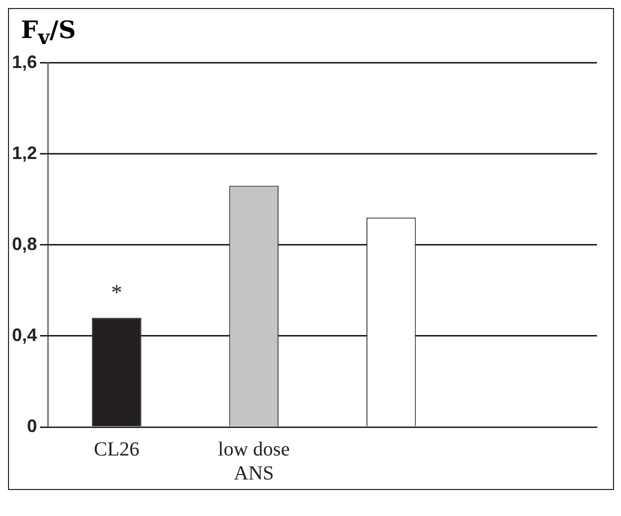 The image size is (621, 516). What do you see at coordinates (116, 291) in the screenshot?
I see `annotation: *` at bounding box center [116, 291].